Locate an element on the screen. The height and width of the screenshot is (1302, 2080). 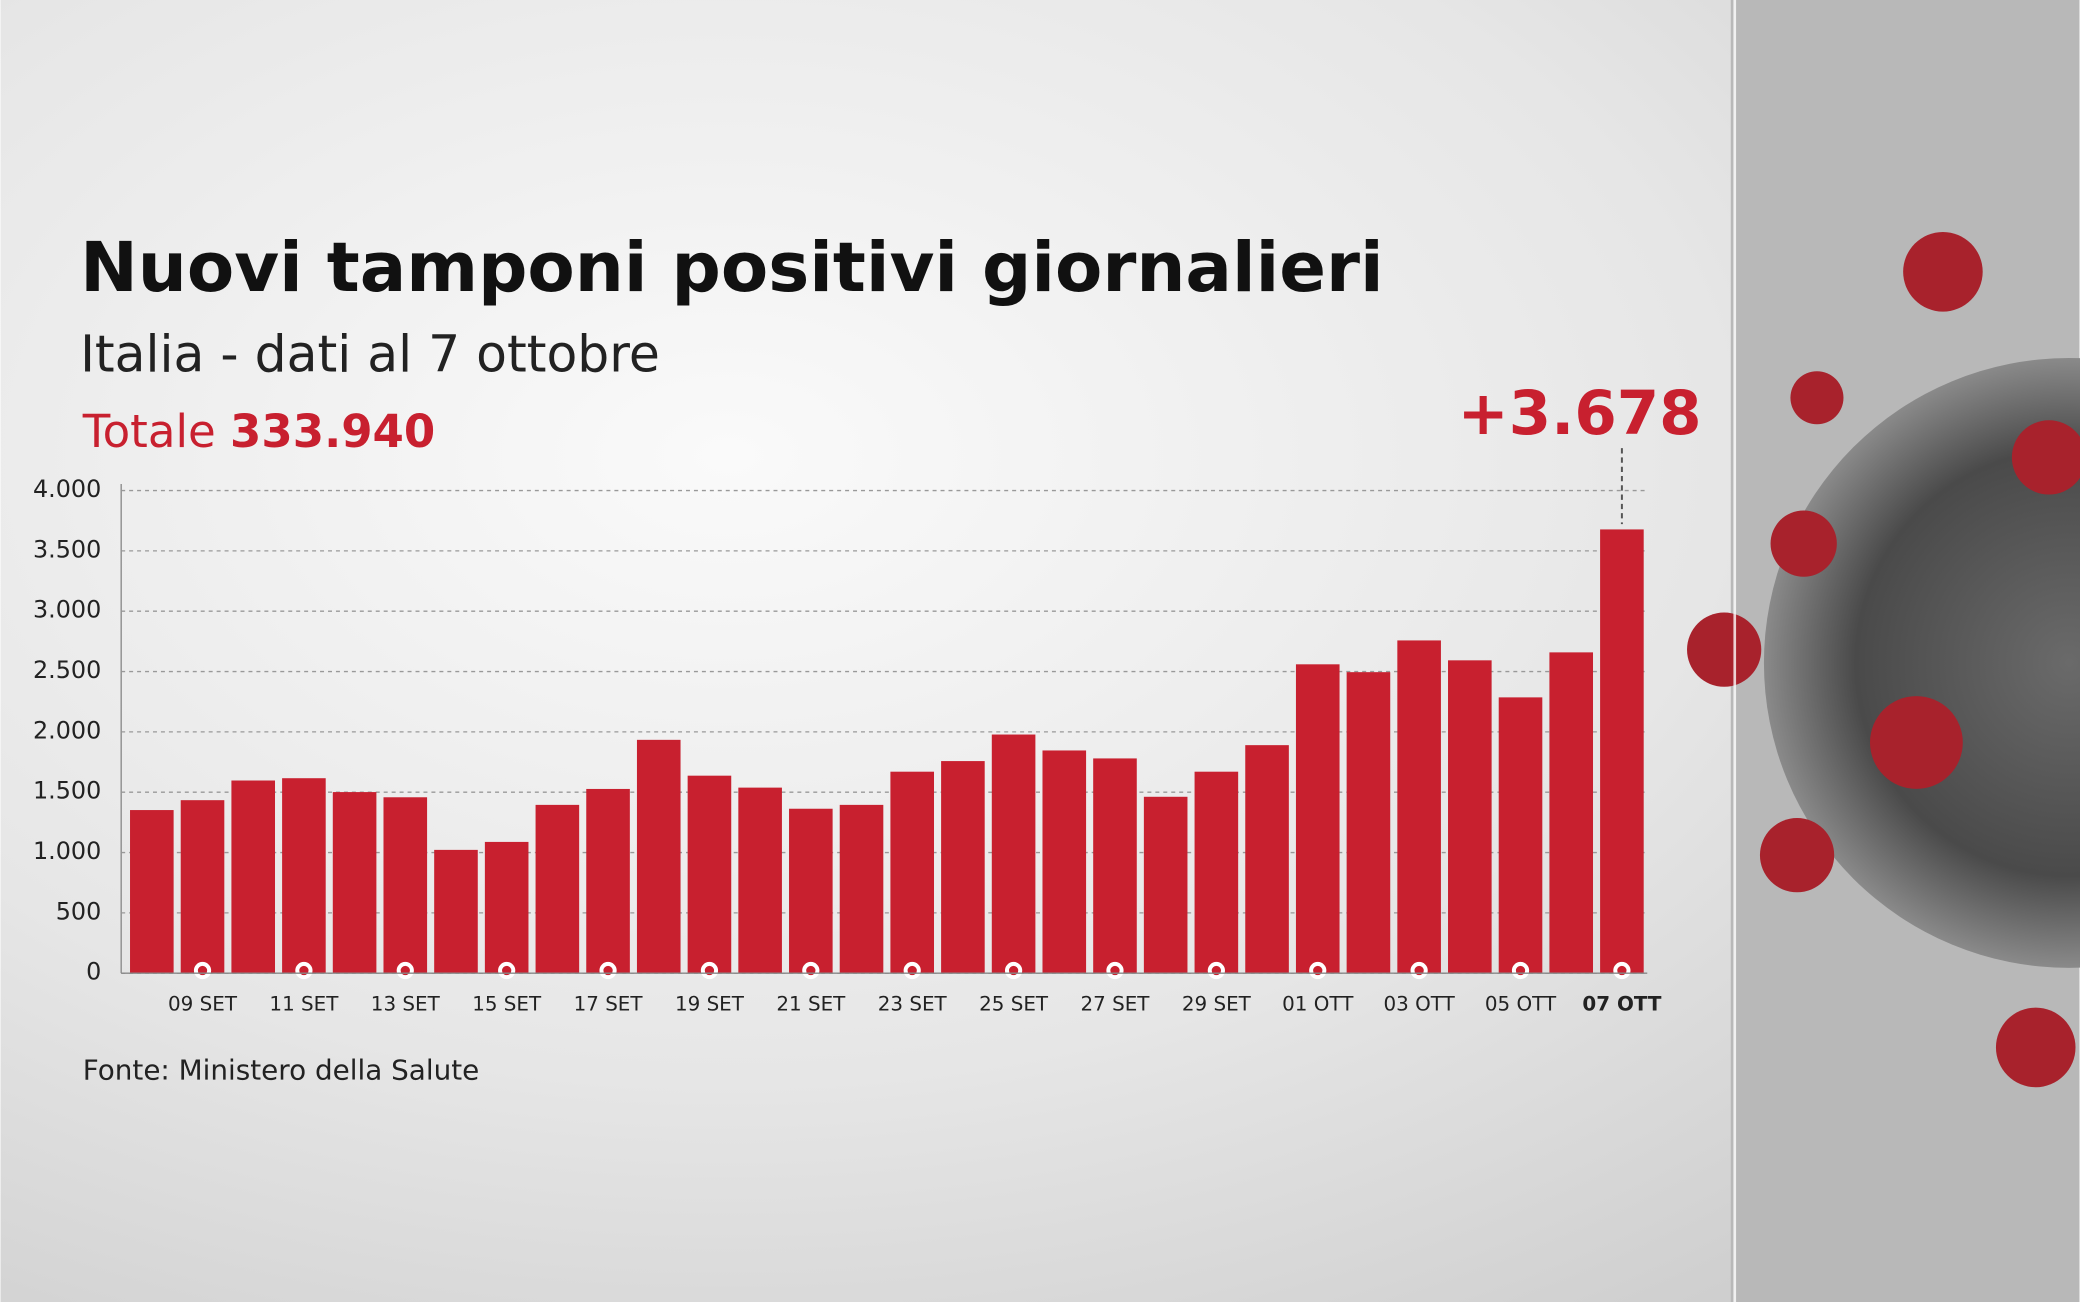
x-tick-label: 05 OTT is located at coordinates (1521, 1004).